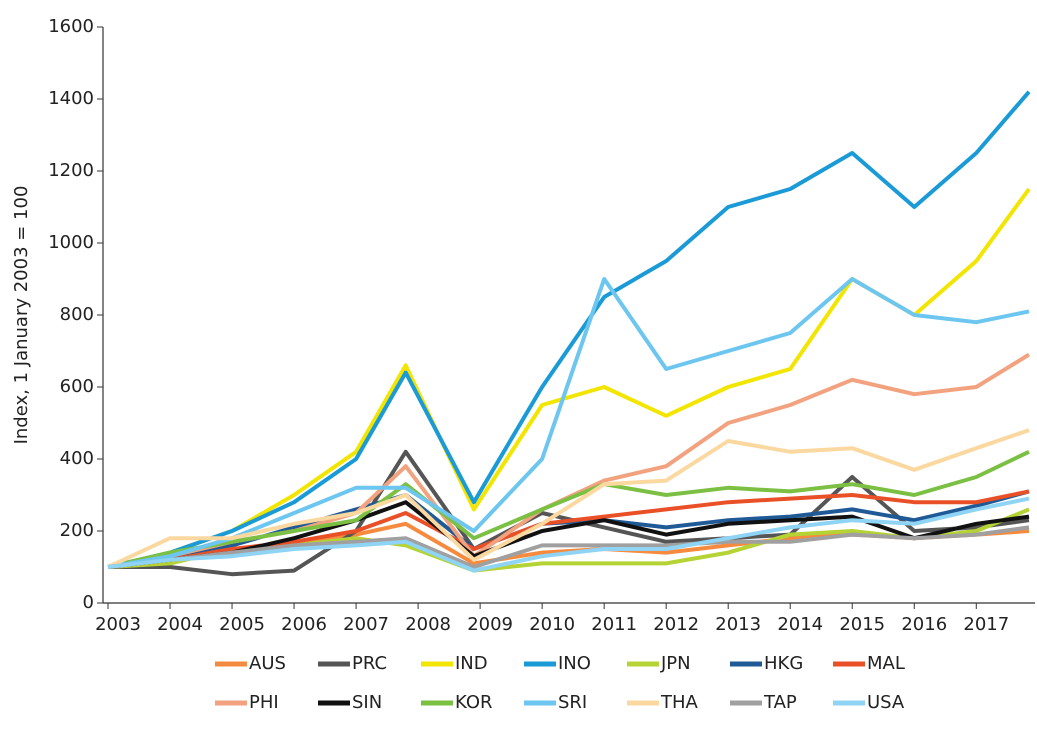 The height and width of the screenshot is (742, 1037). What do you see at coordinates (369, 663) in the screenshot?
I see `legend-label: PRC` at bounding box center [369, 663].